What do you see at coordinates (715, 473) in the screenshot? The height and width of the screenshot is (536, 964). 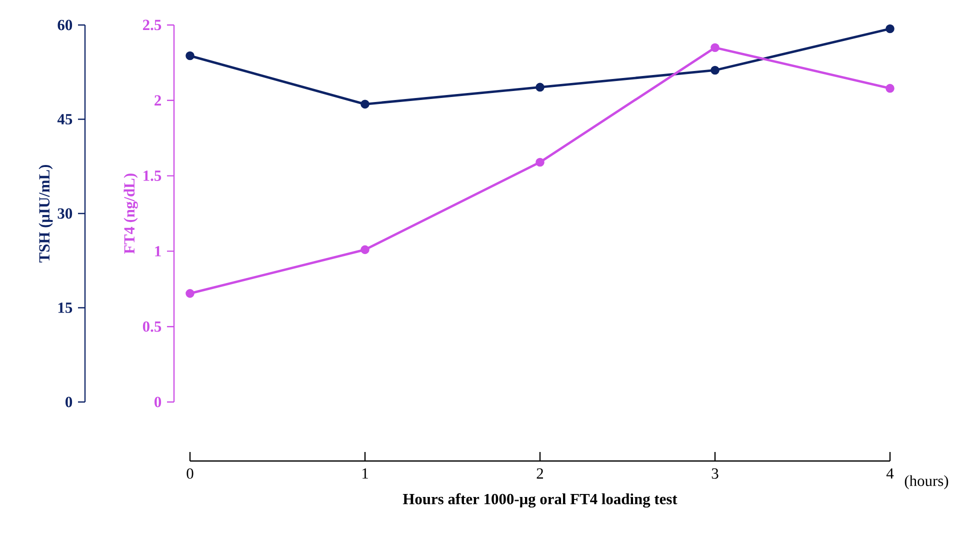 I see `x-tick-label: 3` at bounding box center [715, 473].